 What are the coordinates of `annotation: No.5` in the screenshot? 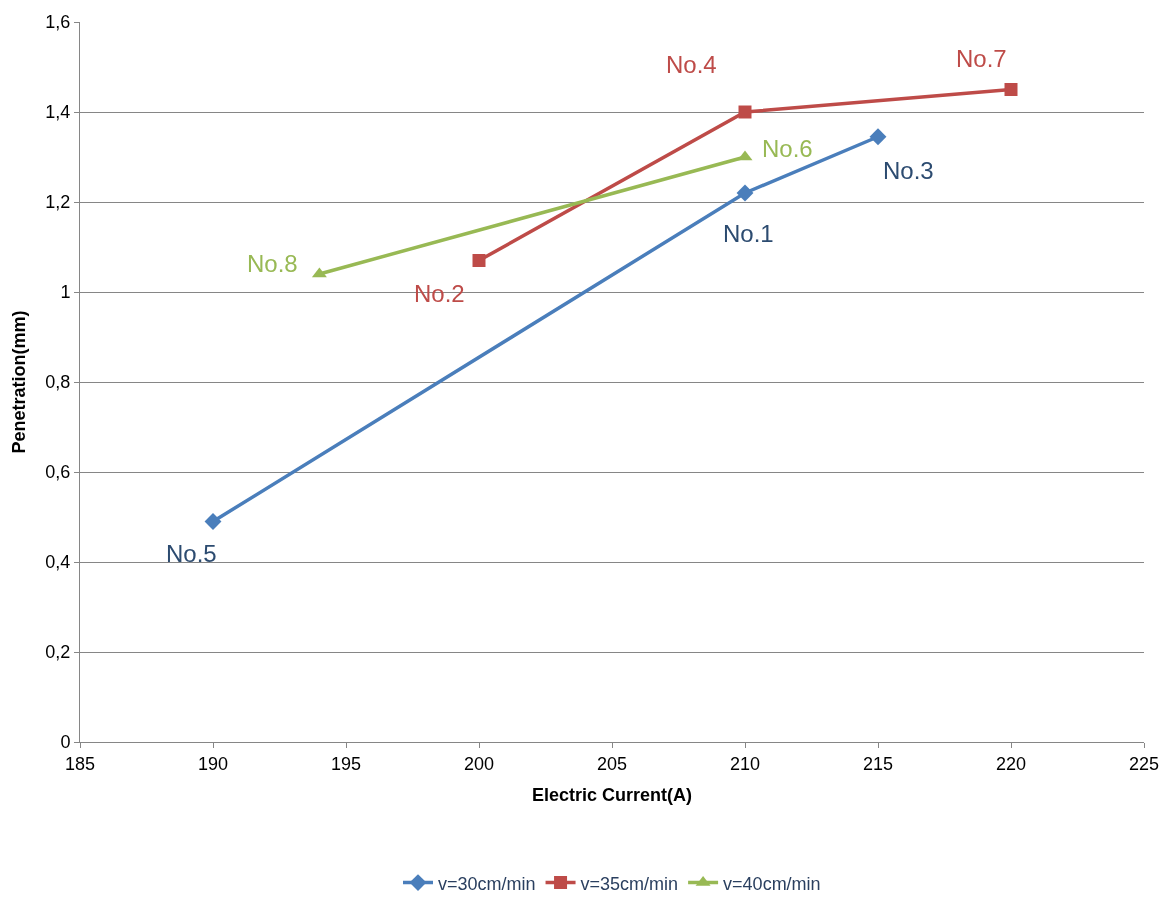 It's located at (191, 553).